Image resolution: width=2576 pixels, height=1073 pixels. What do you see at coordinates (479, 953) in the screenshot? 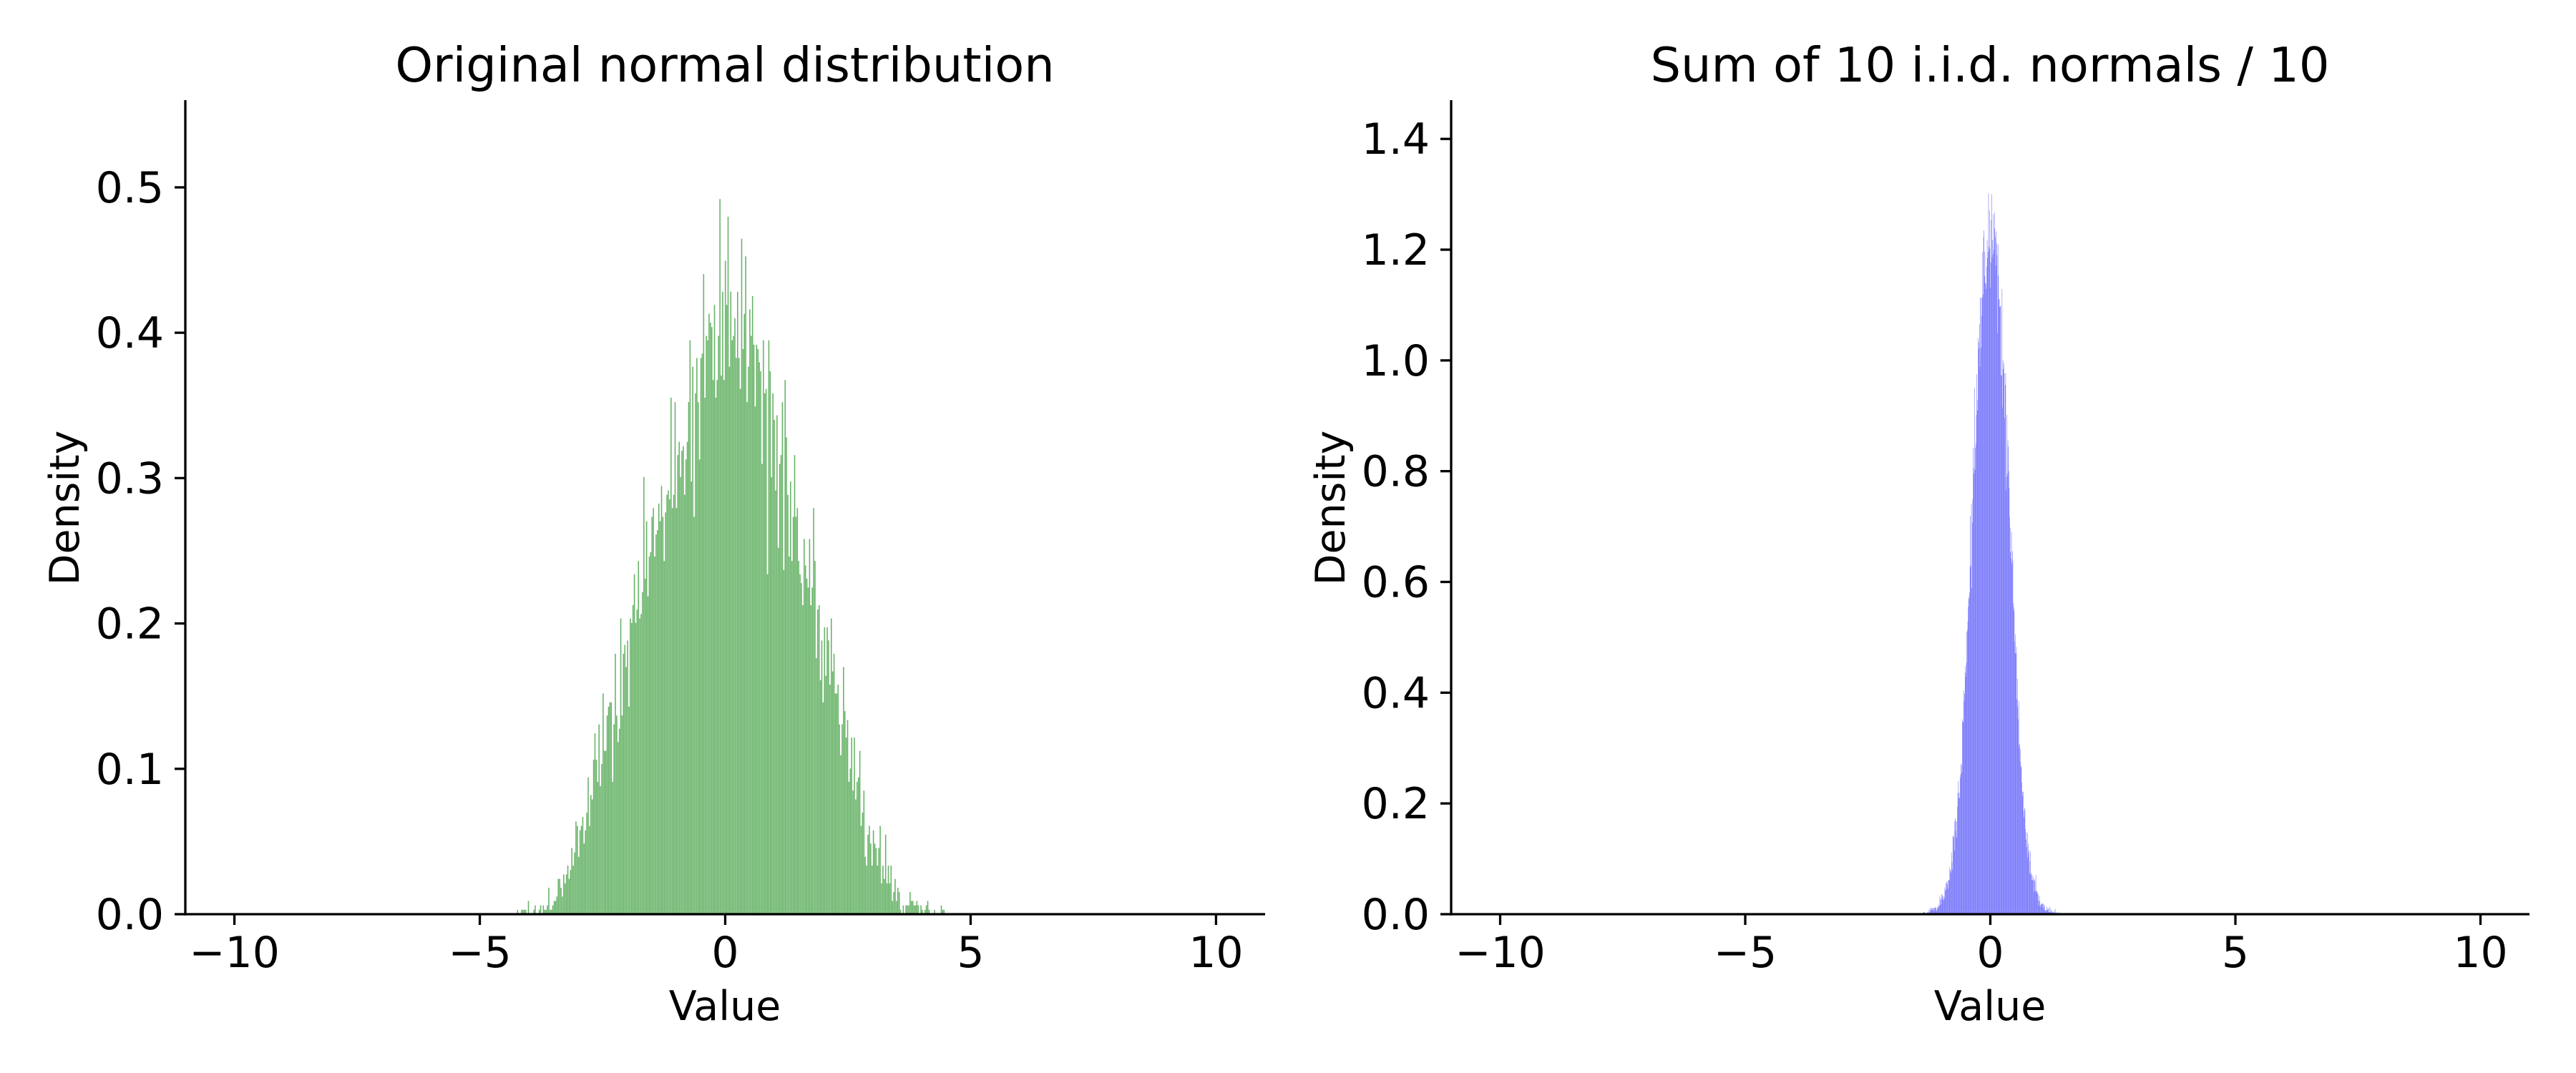
I see `x-tick-label: −5` at bounding box center [479, 953].